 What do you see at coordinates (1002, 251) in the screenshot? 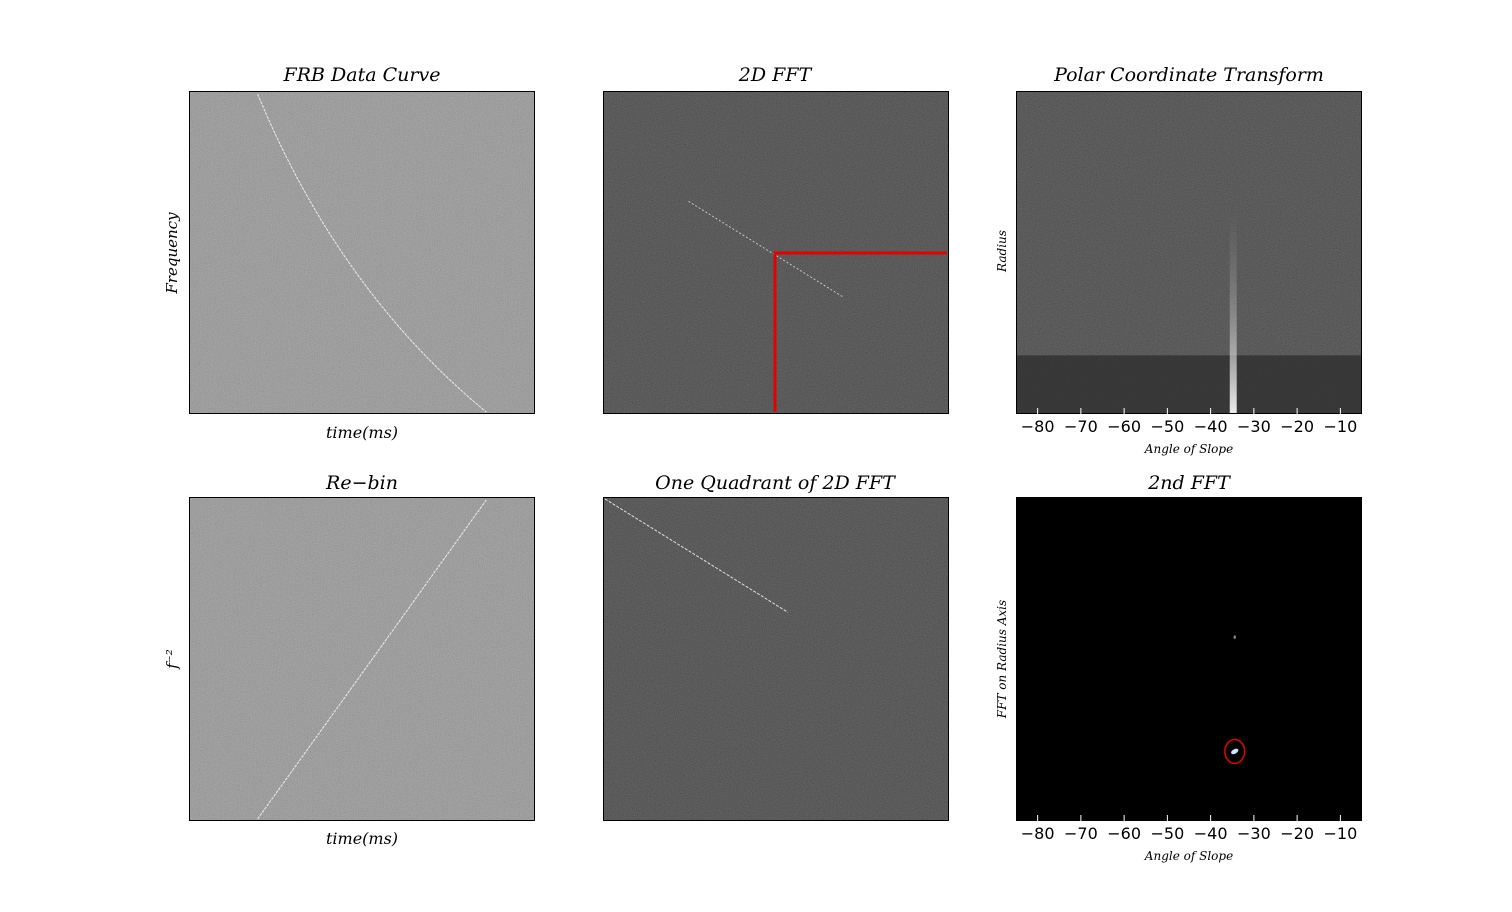
I see `y-axis-label: Radius` at bounding box center [1002, 251].